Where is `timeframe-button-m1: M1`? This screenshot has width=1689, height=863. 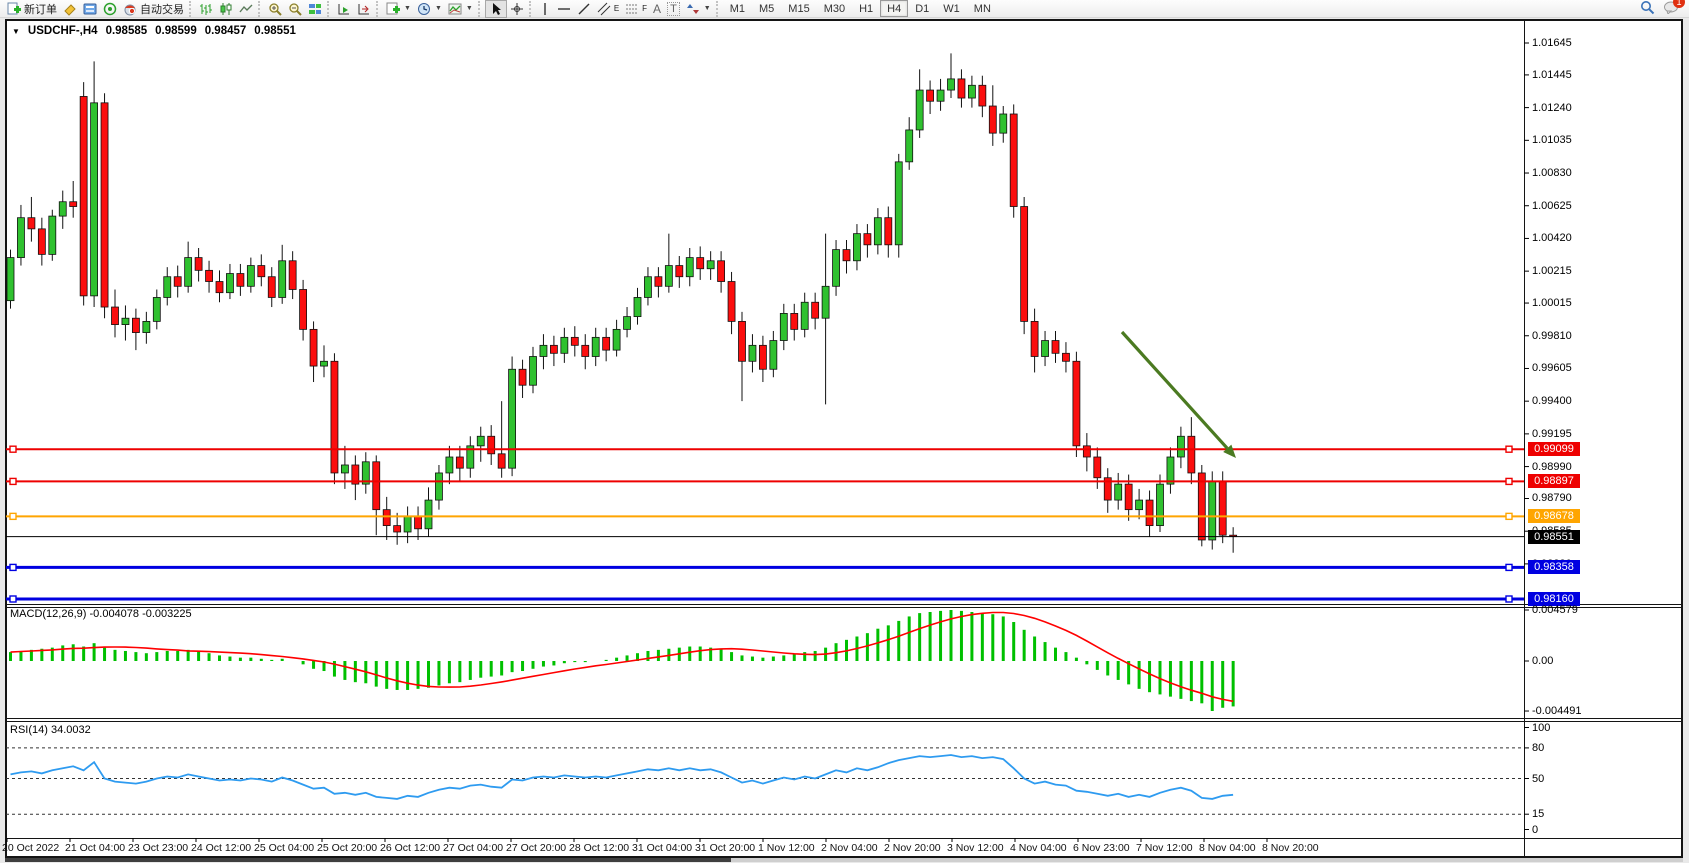
timeframe-button-m1: M1 is located at coordinates (737, 8).